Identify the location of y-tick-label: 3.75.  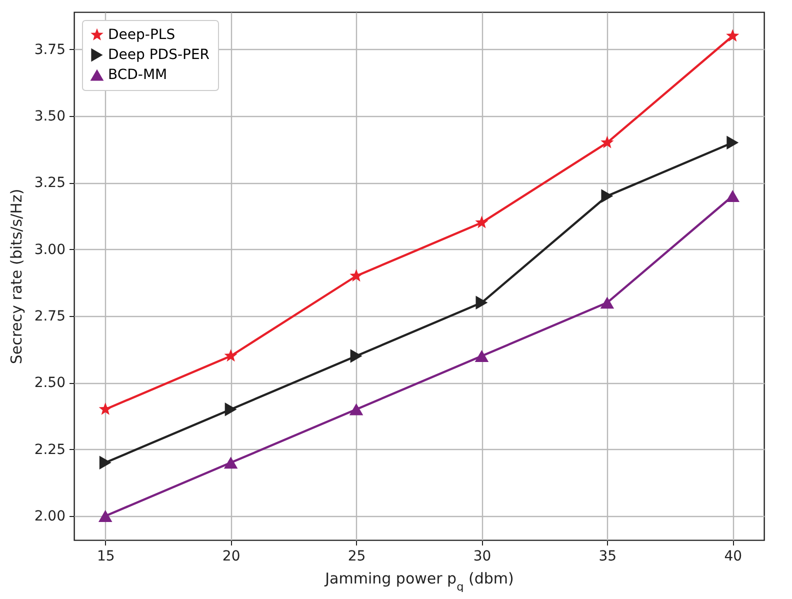
(50, 50).